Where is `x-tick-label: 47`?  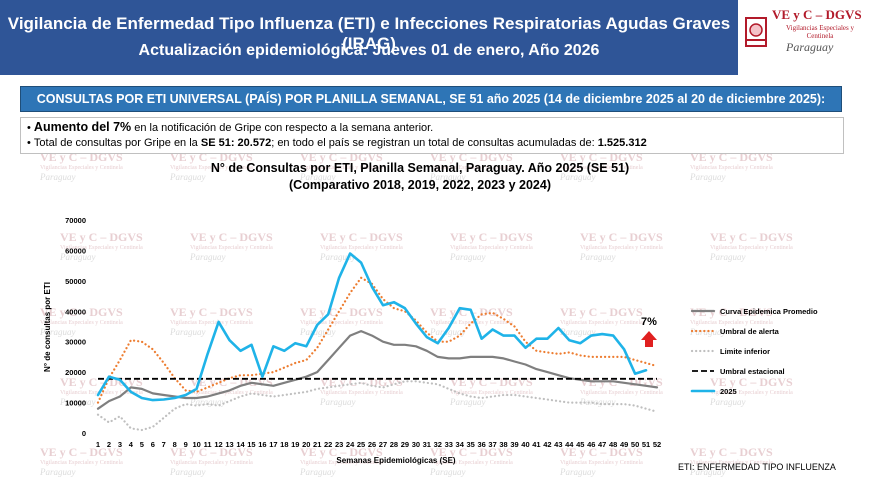 x-tick-label: 47 is located at coordinates (602, 444).